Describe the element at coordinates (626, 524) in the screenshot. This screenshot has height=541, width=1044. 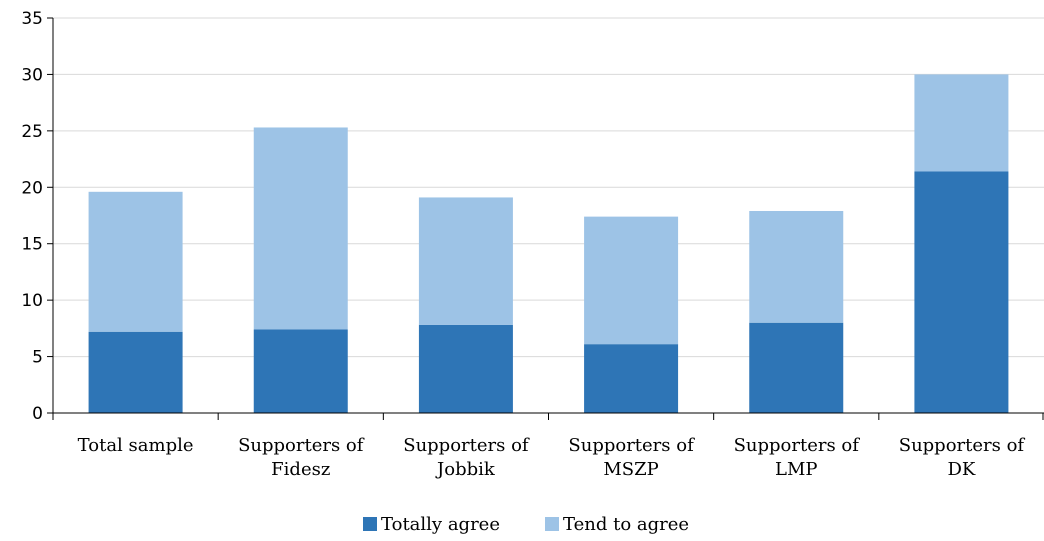
I see `legend-label: Tend to agree` at that location.